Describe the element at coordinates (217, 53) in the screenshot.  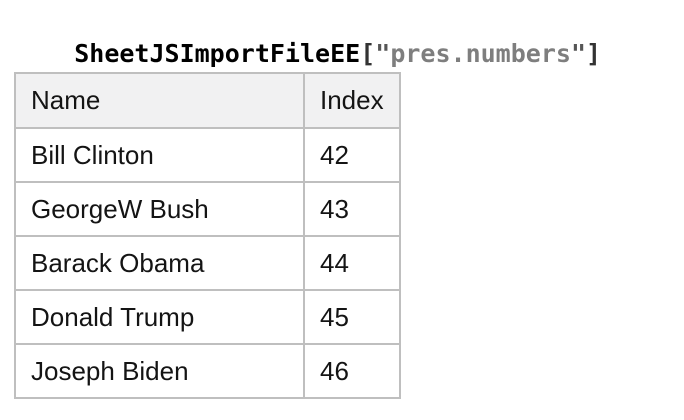
I see `title-variable-name: SheetJSImportFileEE` at that location.